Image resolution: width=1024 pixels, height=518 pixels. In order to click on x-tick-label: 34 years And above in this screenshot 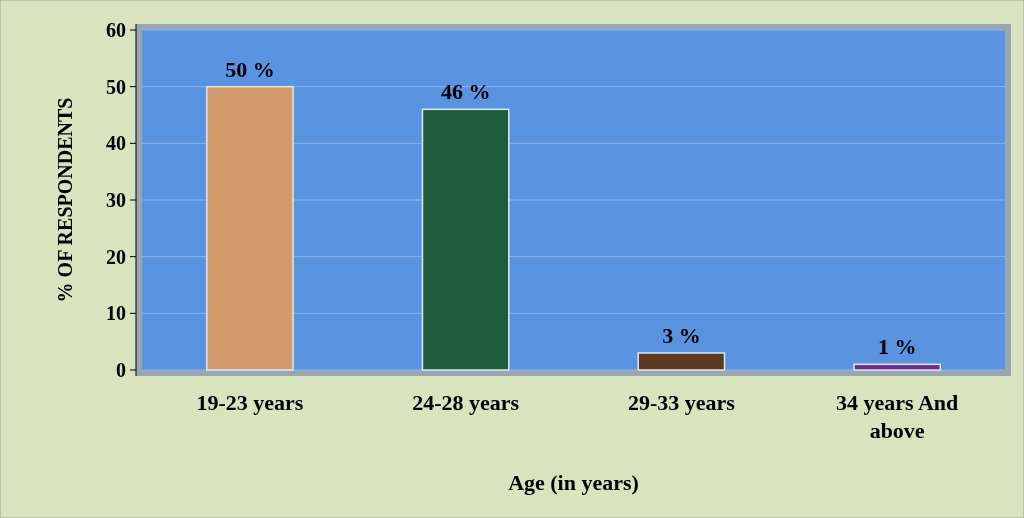, I will do `click(897, 416)`.